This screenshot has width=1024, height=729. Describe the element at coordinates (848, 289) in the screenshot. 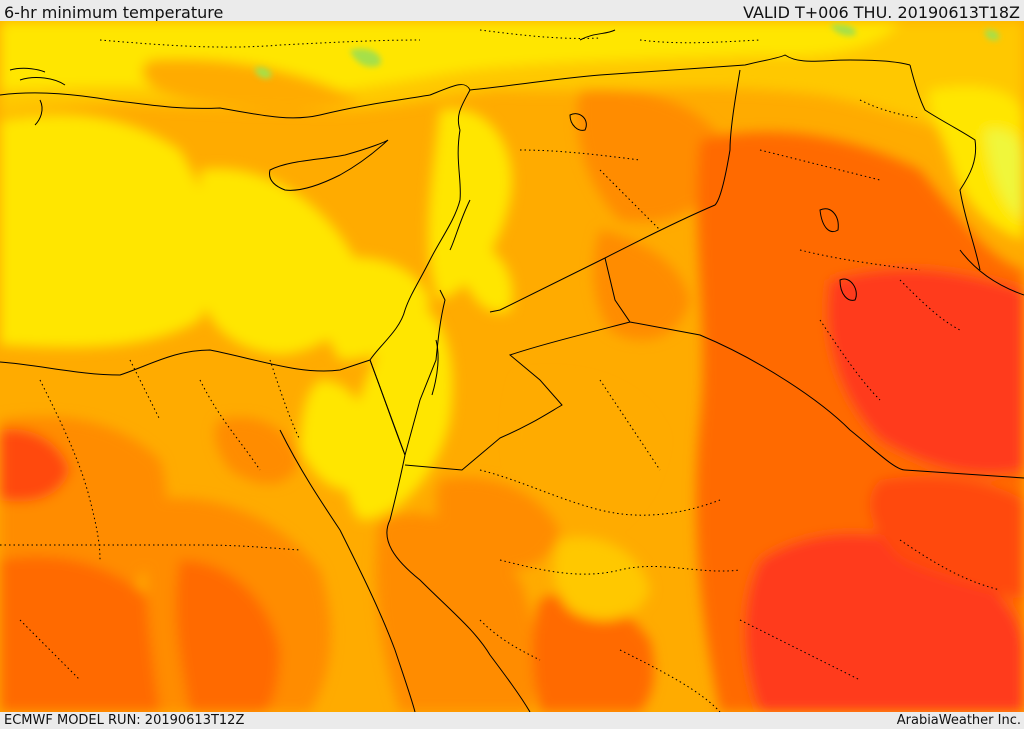

I see `euphrates-lake` at that location.